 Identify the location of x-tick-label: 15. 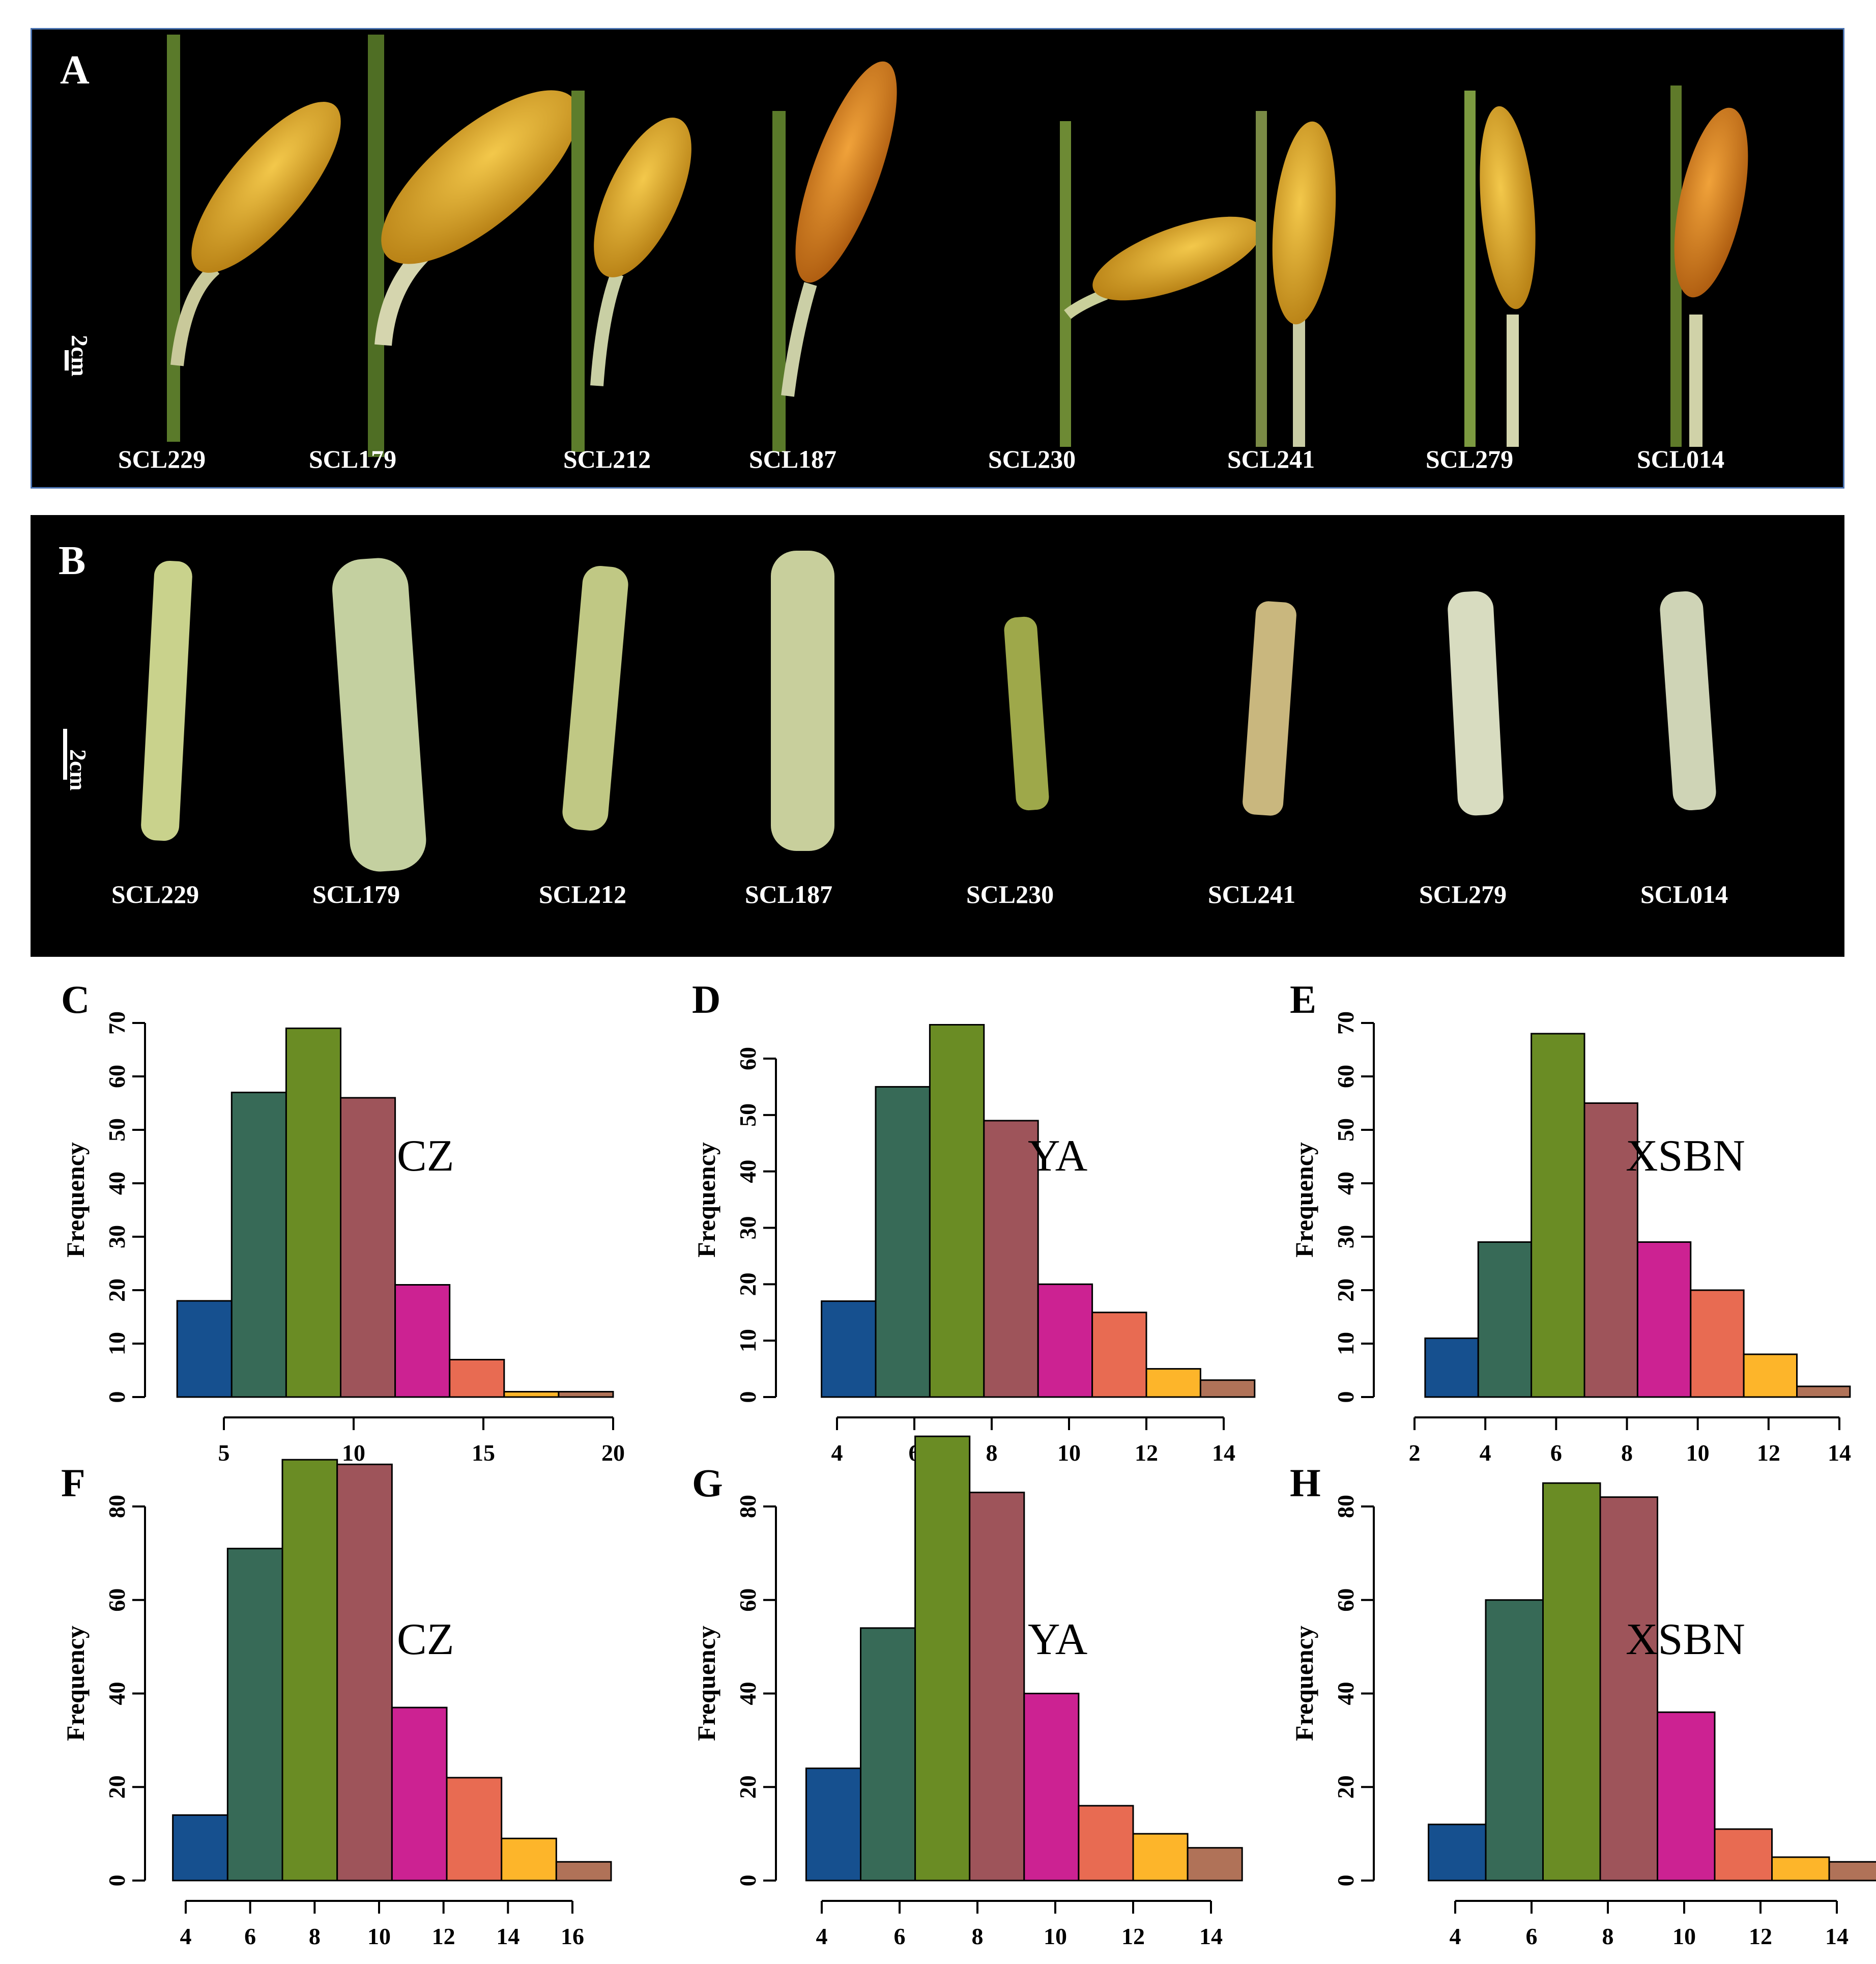
(483, 1453).